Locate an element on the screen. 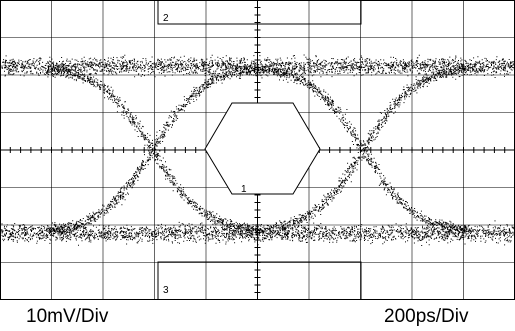 The height and width of the screenshot is (331, 515). mask-label-center: 1 is located at coordinates (244, 189).